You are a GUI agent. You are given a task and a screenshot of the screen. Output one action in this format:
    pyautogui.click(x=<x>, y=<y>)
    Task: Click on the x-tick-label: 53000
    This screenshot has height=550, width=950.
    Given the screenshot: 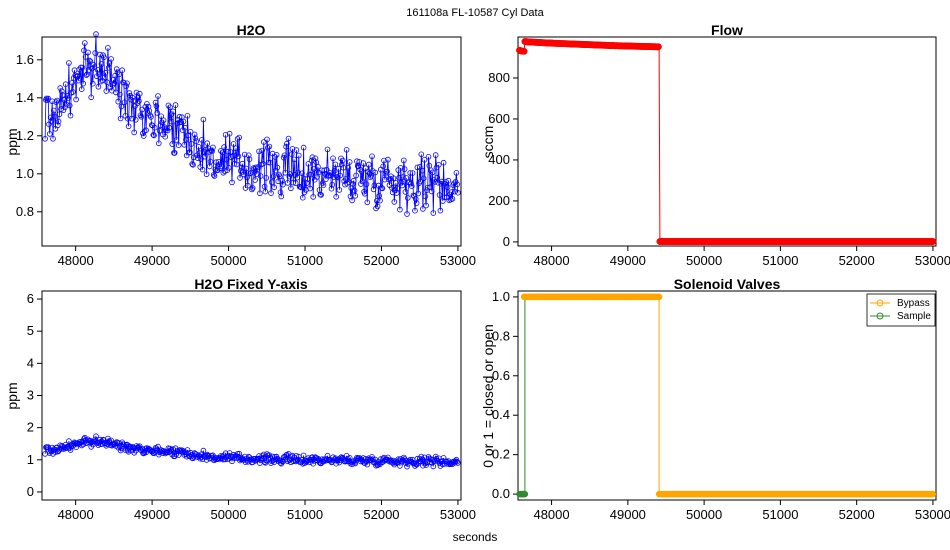 What is the action you would take?
    pyautogui.click(x=458, y=260)
    